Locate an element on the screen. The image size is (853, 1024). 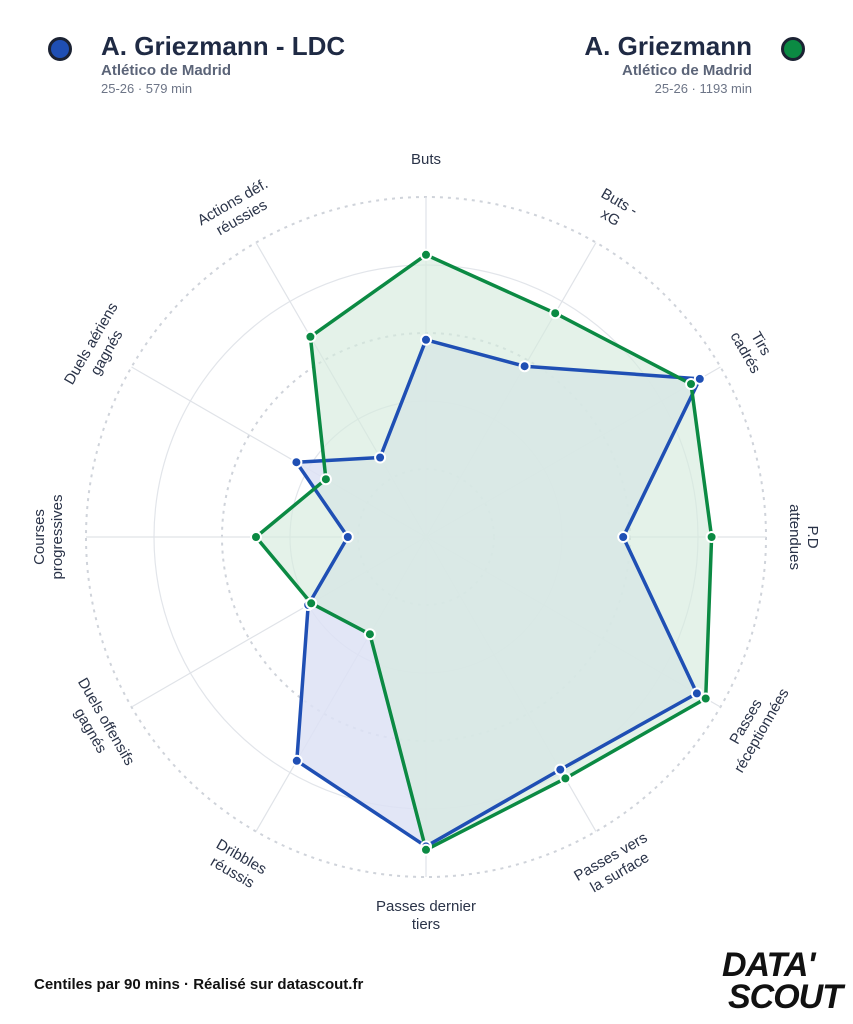
axis-label: Buts -xG is located at coordinates (614, 210).